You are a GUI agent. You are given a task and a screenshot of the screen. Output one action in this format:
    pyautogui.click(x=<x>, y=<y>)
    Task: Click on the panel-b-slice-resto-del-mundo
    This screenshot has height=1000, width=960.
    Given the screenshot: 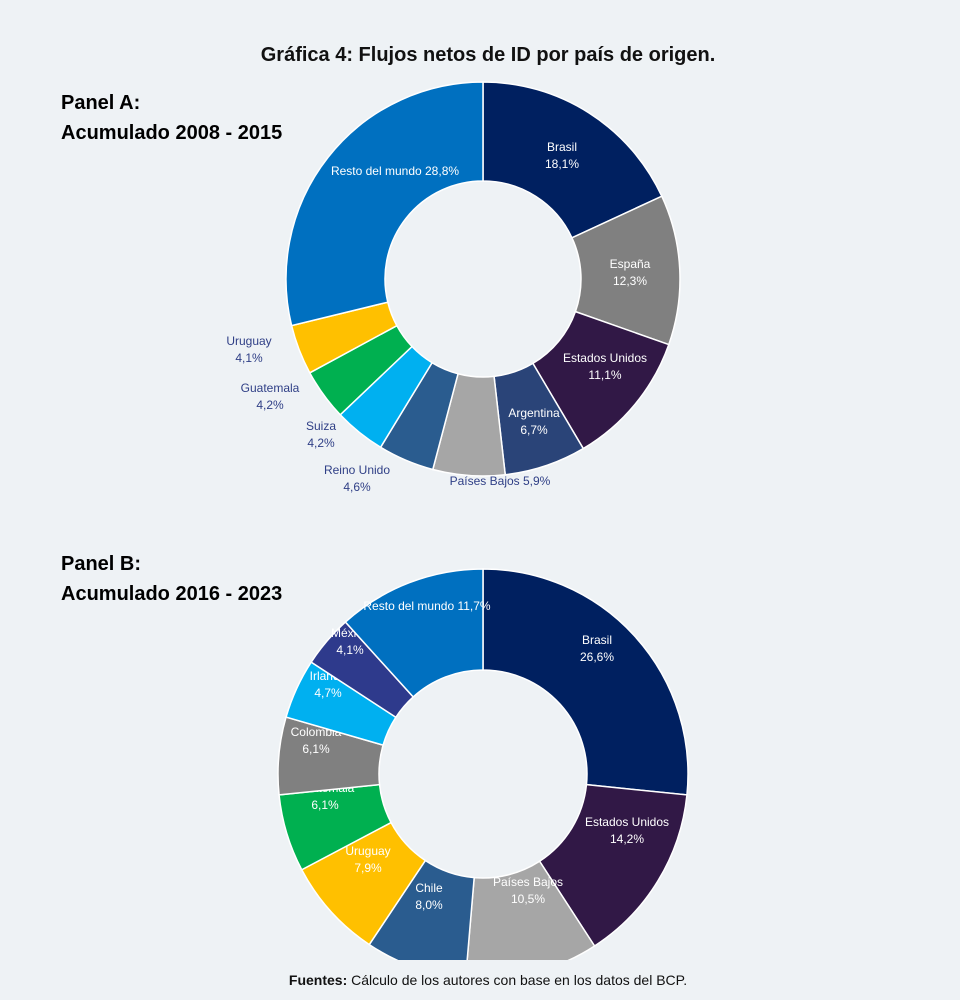 What is the action you would take?
    pyautogui.click(x=414, y=633)
    